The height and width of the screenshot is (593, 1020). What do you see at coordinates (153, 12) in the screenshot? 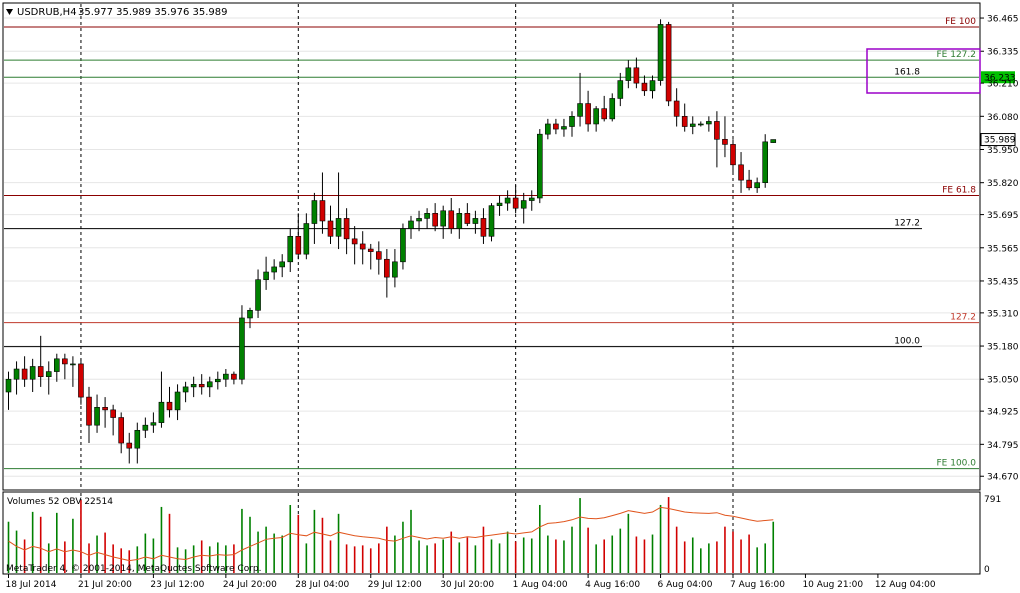
I see `ohlc-values: 35.977 35.989 35.976 35.989` at bounding box center [153, 12].